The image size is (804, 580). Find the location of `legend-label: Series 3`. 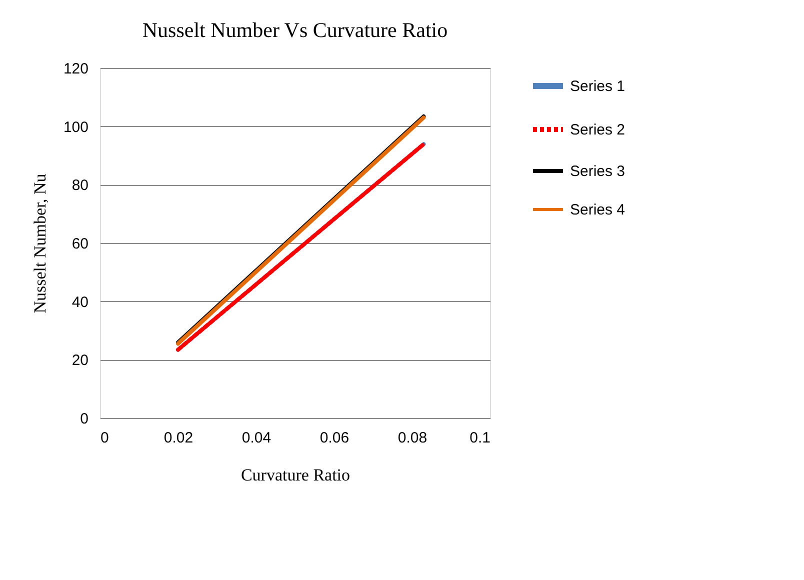

legend-label: Series 3 is located at coordinates (598, 171).